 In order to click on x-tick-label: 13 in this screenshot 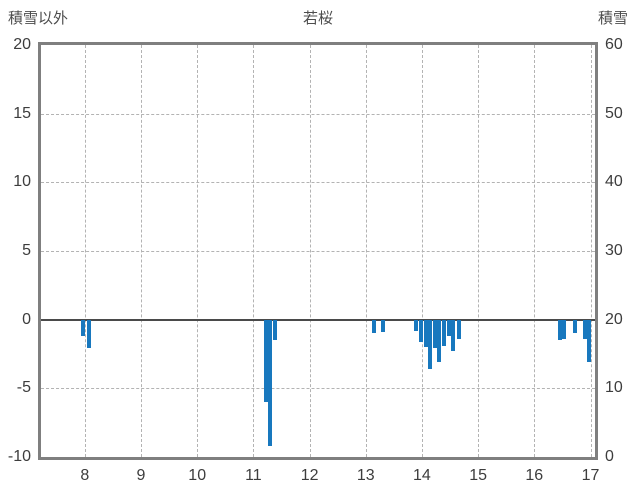, I will do `click(365, 475)`.